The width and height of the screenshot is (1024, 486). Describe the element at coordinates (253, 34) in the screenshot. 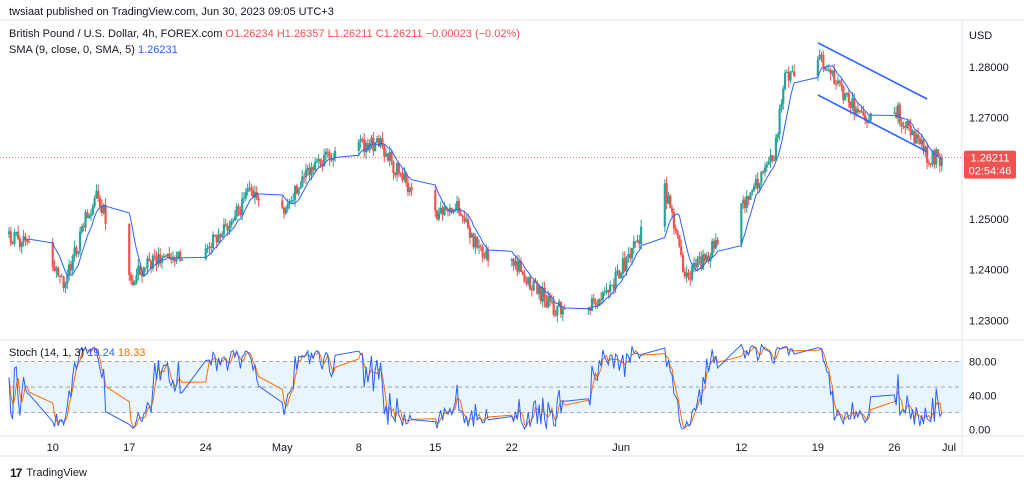

I see `open-value: 1.26234` at that location.